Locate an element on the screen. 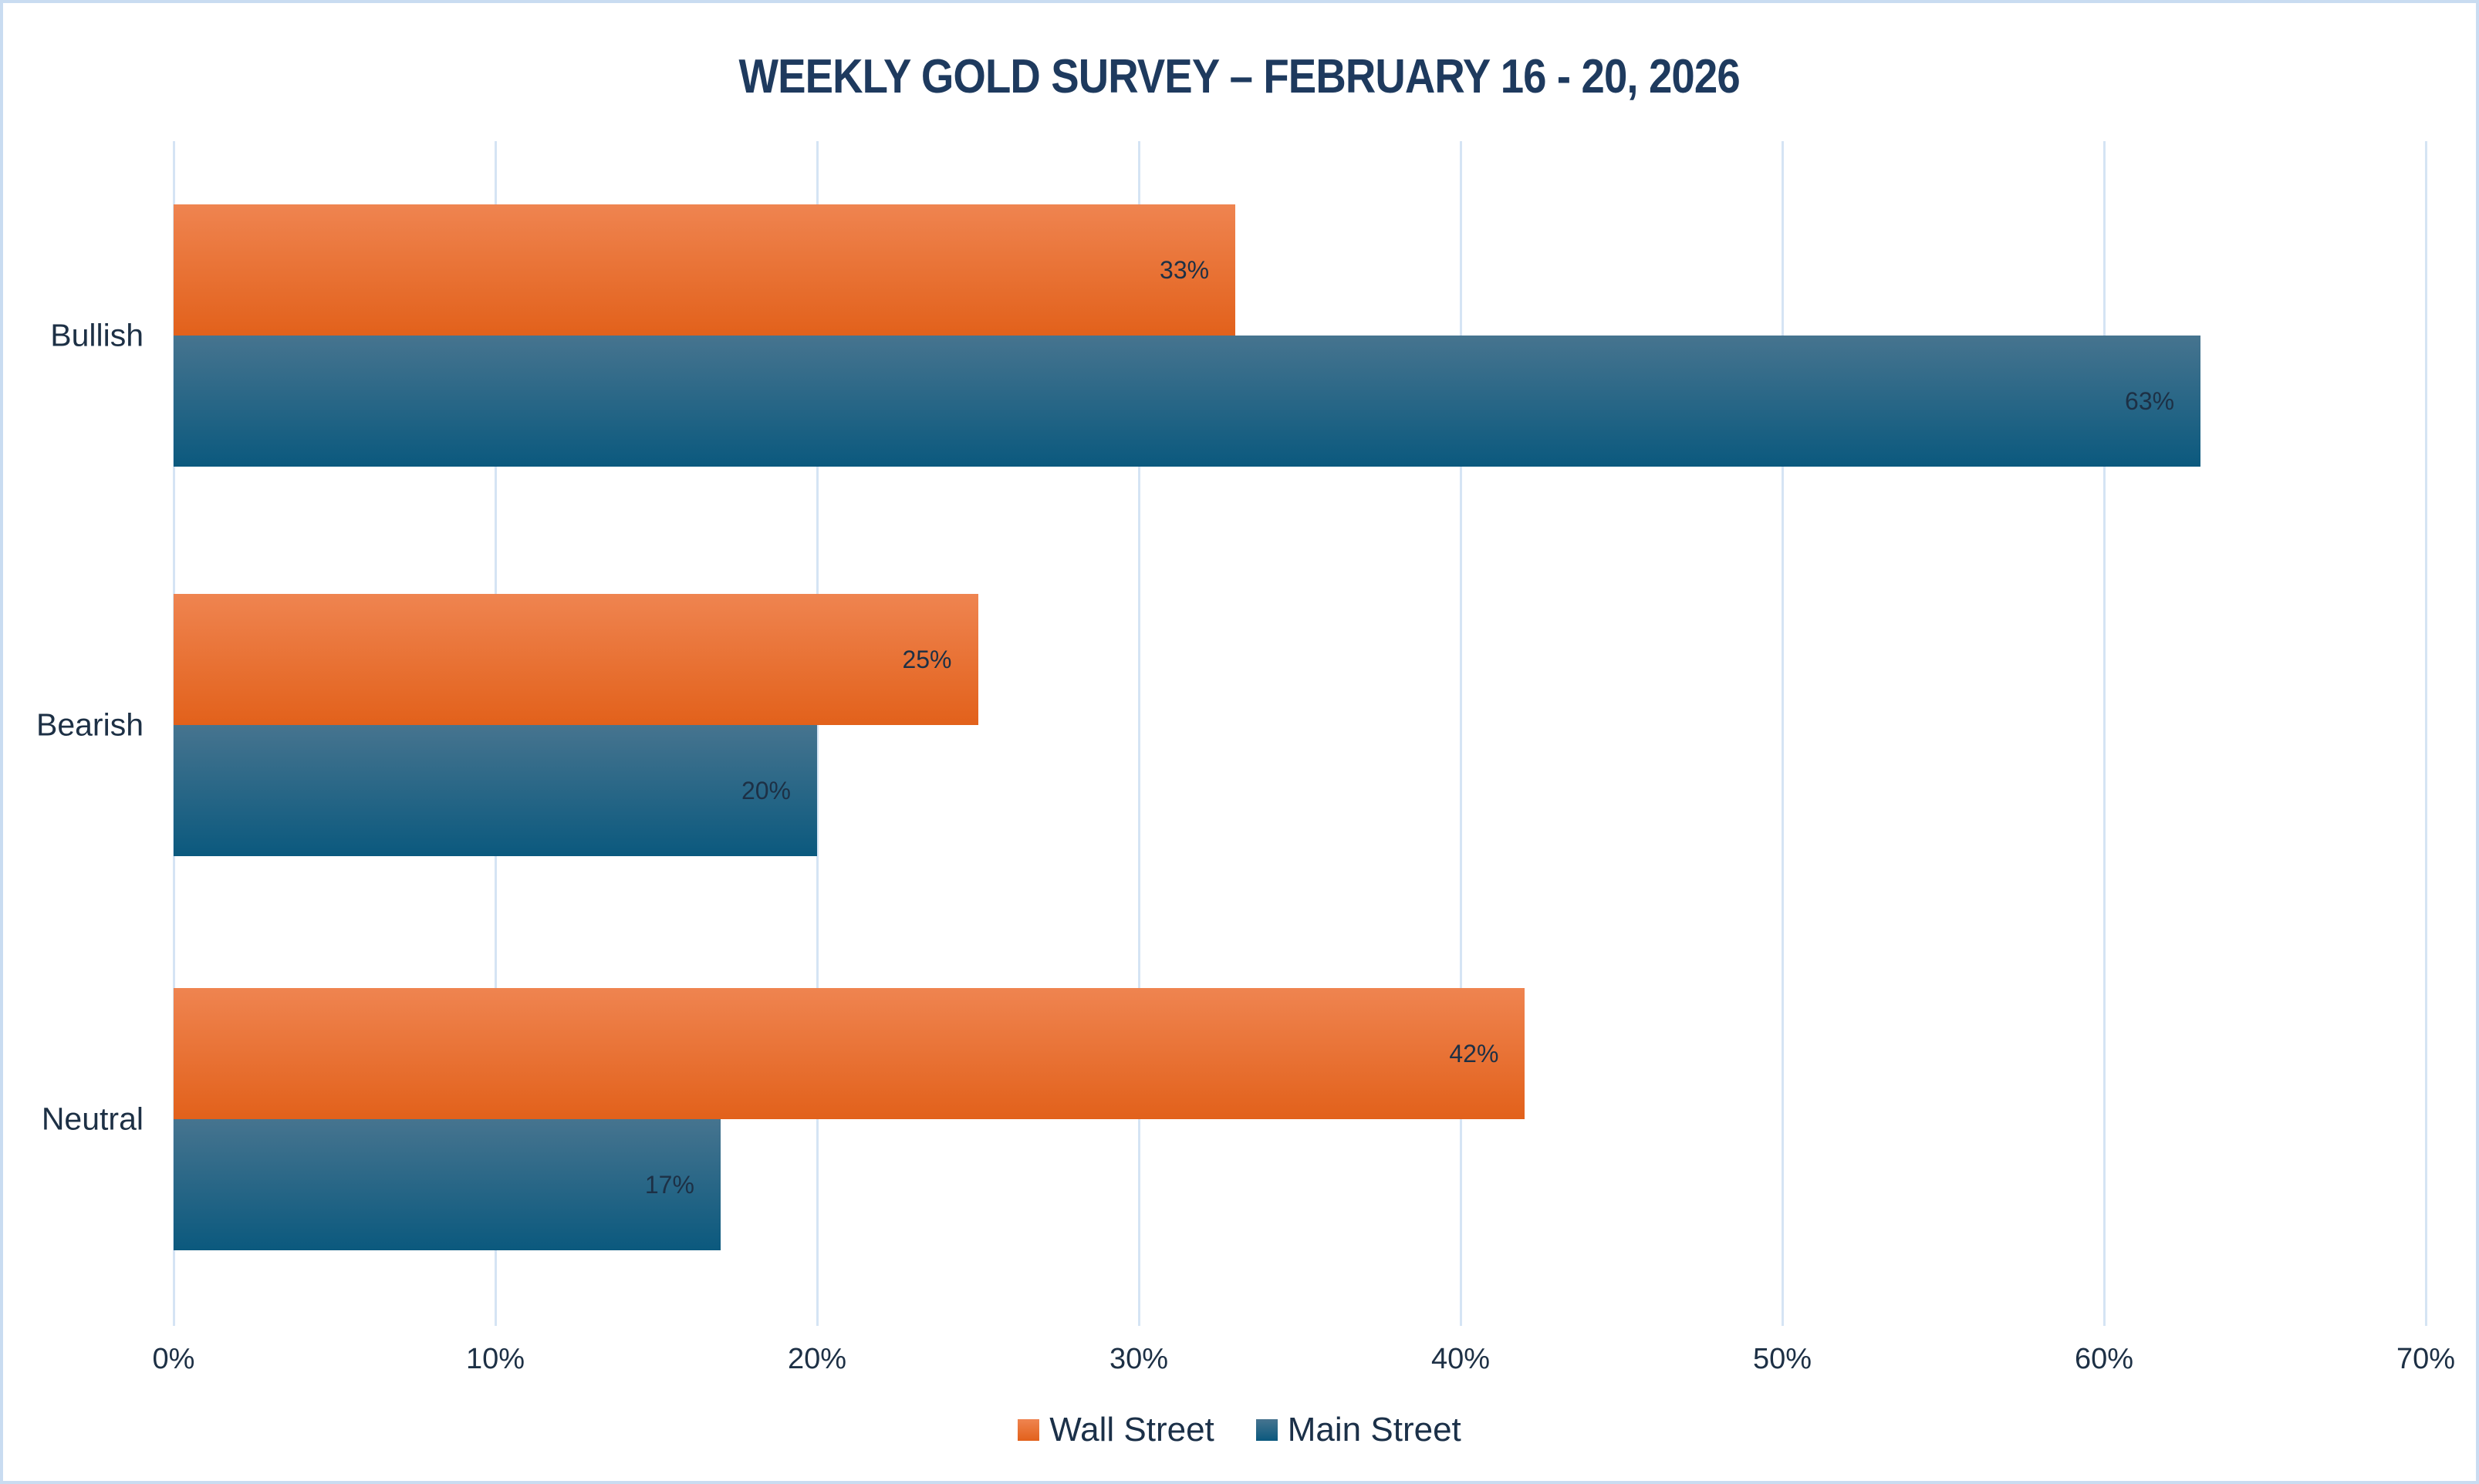  x-tick-label-0%: 0% is located at coordinates (173, 1359).